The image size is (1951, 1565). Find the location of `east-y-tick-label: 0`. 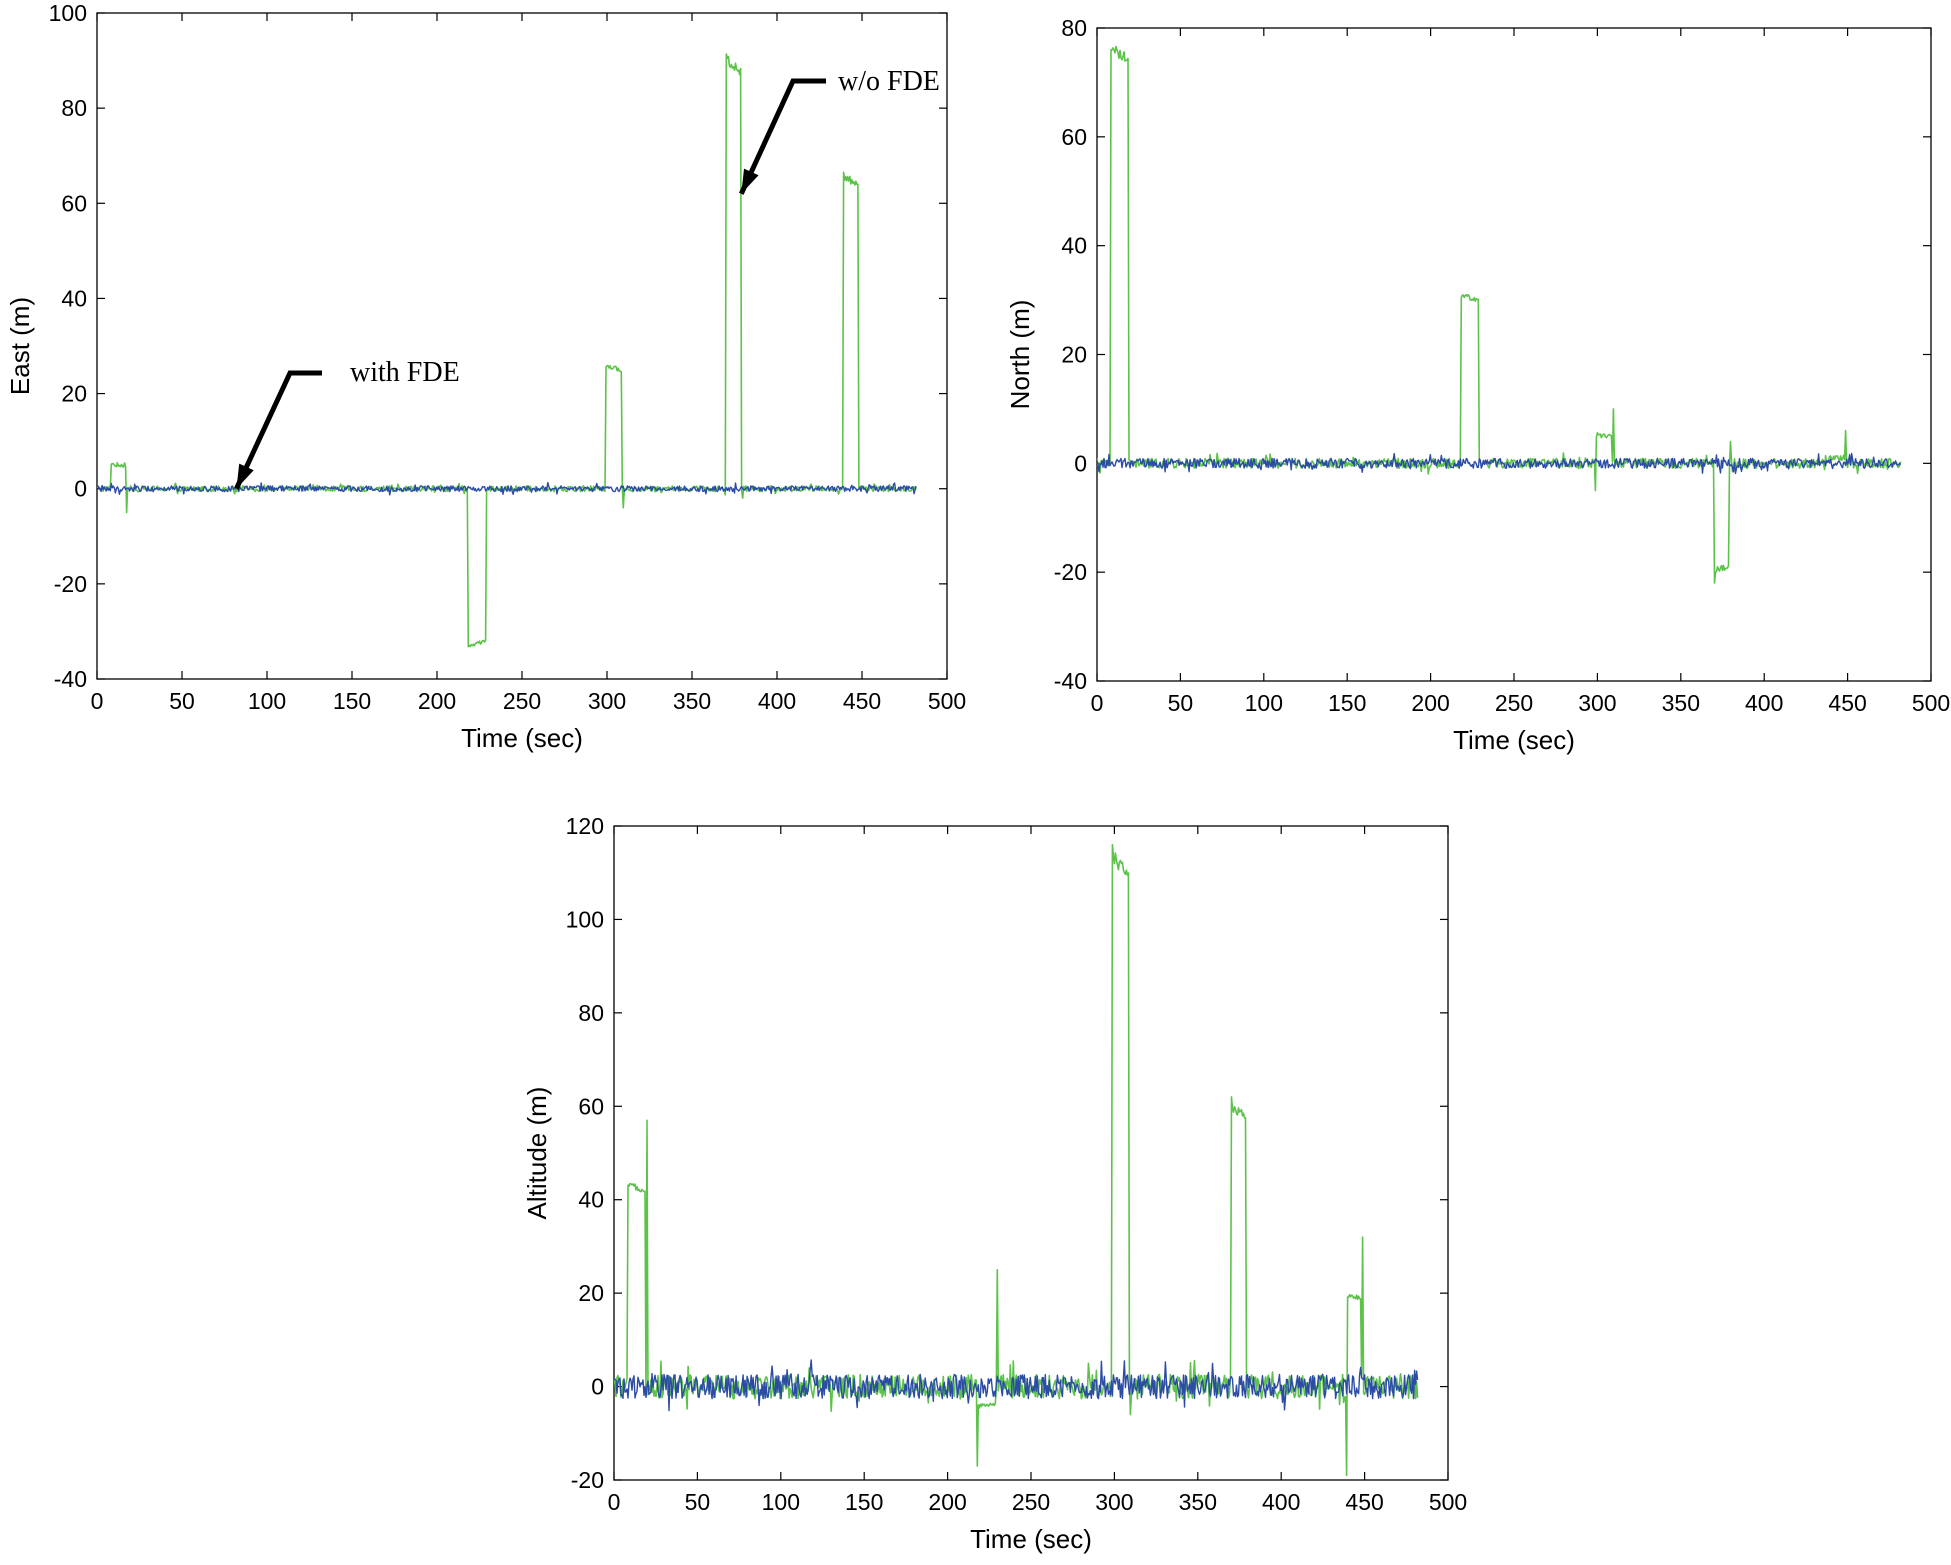

east-y-tick-label: 0 is located at coordinates (80, 489).